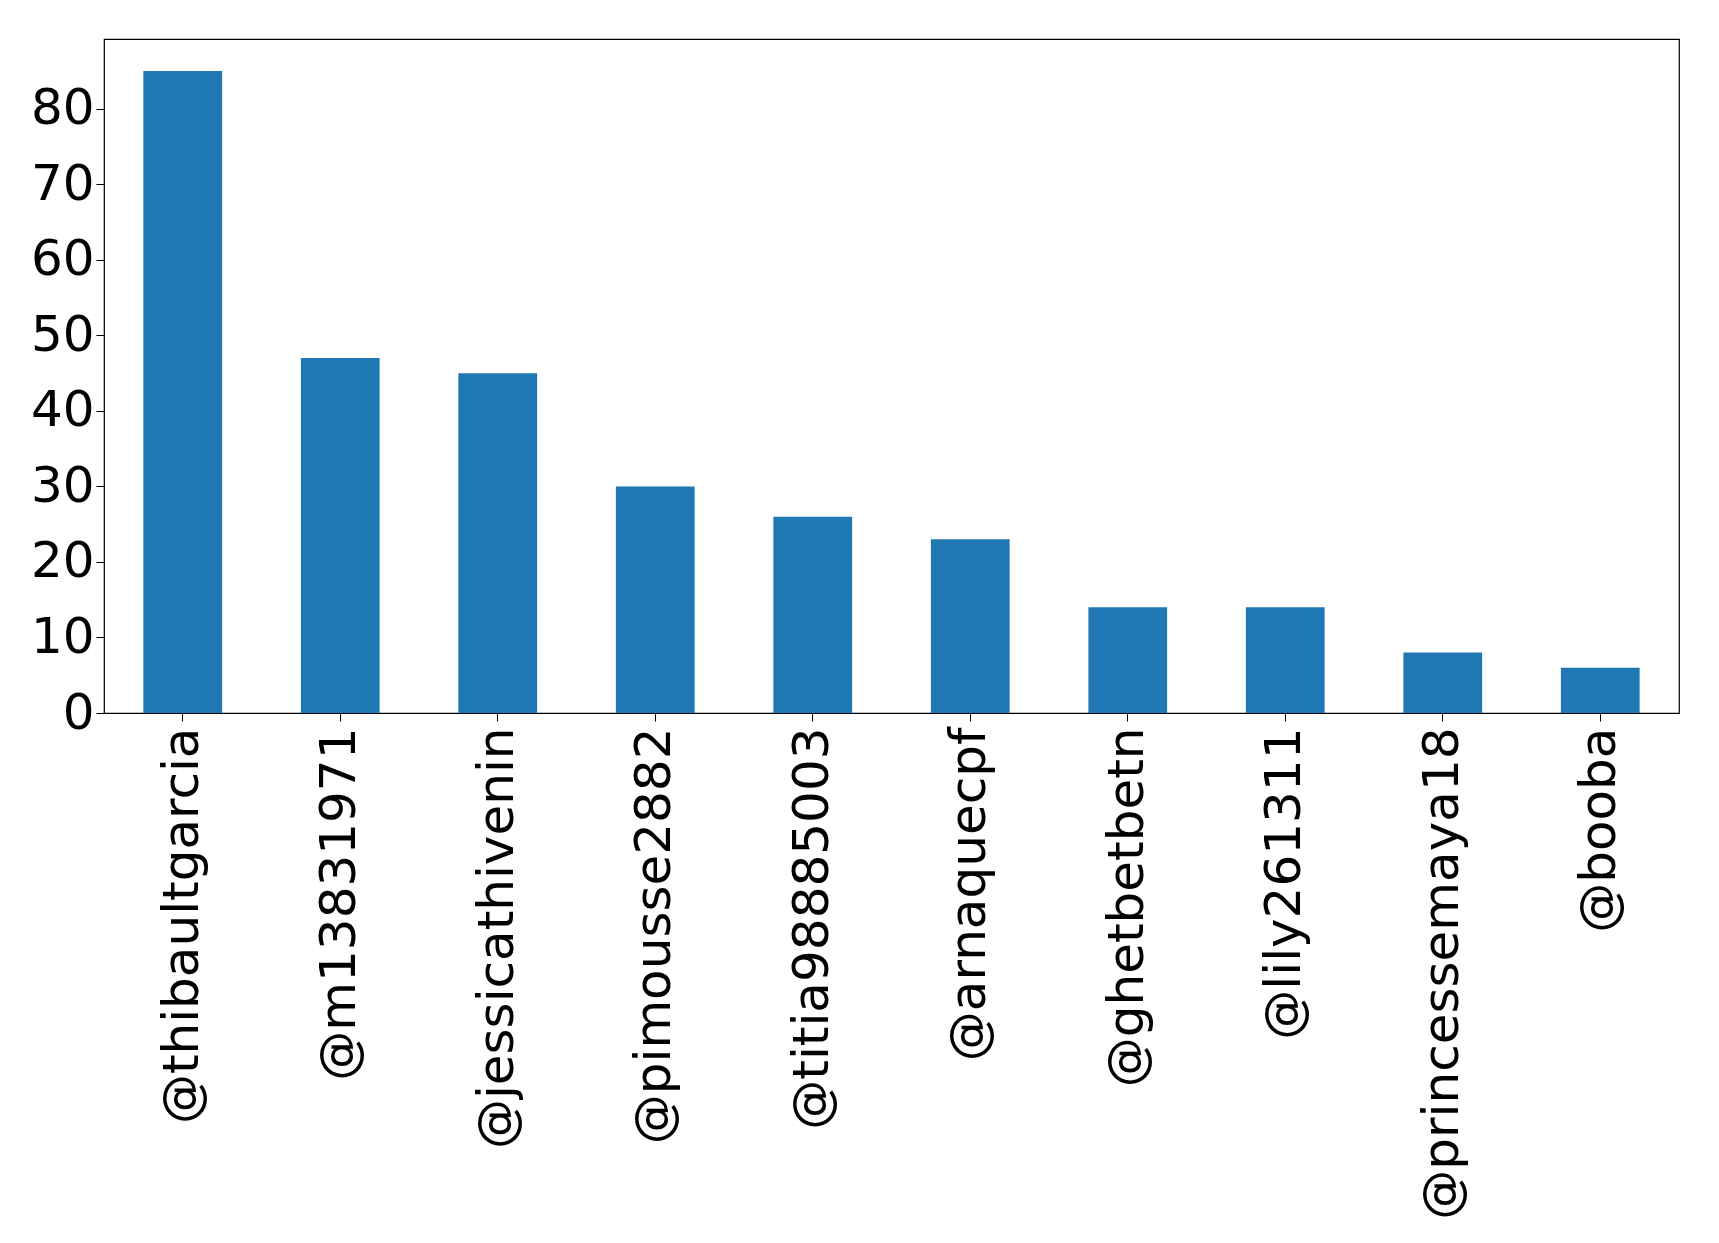 This screenshot has width=1719, height=1243. Describe the element at coordinates (180, 926) in the screenshot. I see `x-tick-label: @thibaultgarcia` at that location.